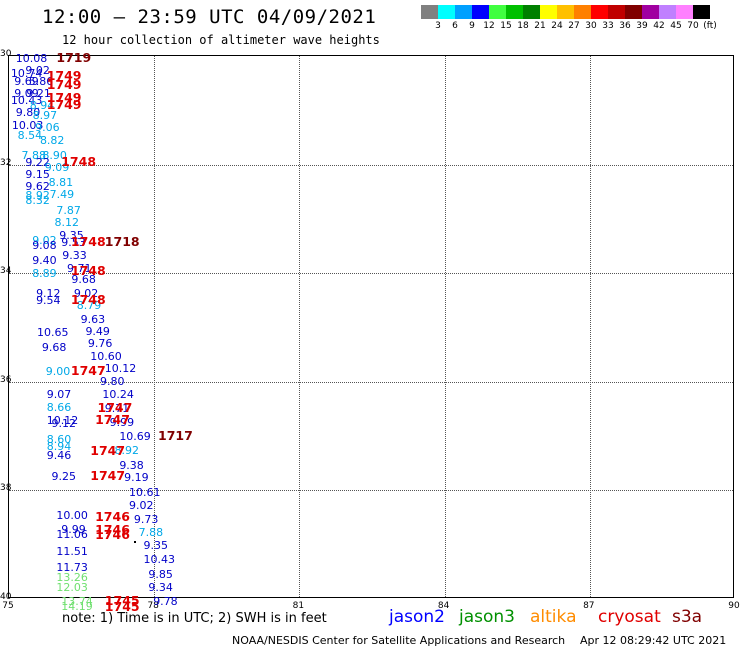 The image size is (740, 650). Describe the element at coordinates (106, 357) in the screenshot. I see `wave-height-label: 10.60` at that location.